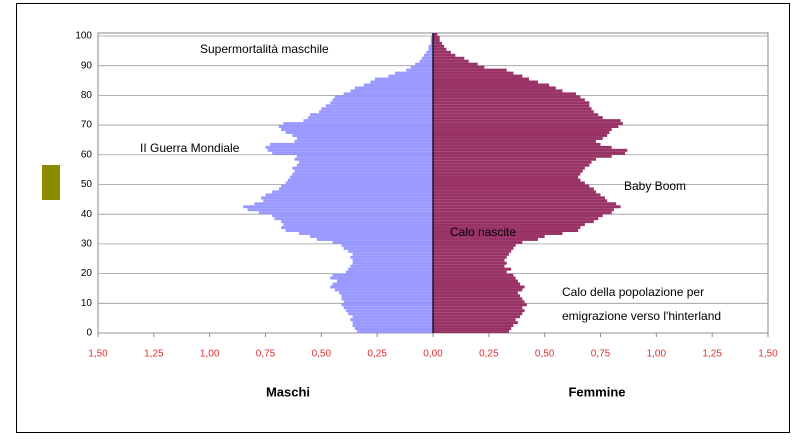 This screenshot has height=443, width=799. Describe the element at coordinates (288, 391) in the screenshot. I see `axis-label: Maschi` at that location.